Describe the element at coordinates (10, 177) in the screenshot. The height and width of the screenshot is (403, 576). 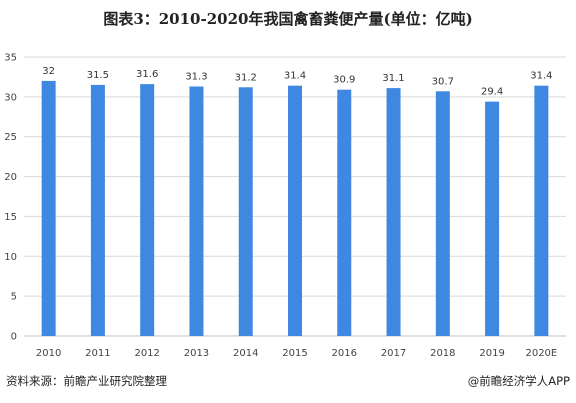
I see `y-tick-label: 20` at that location.